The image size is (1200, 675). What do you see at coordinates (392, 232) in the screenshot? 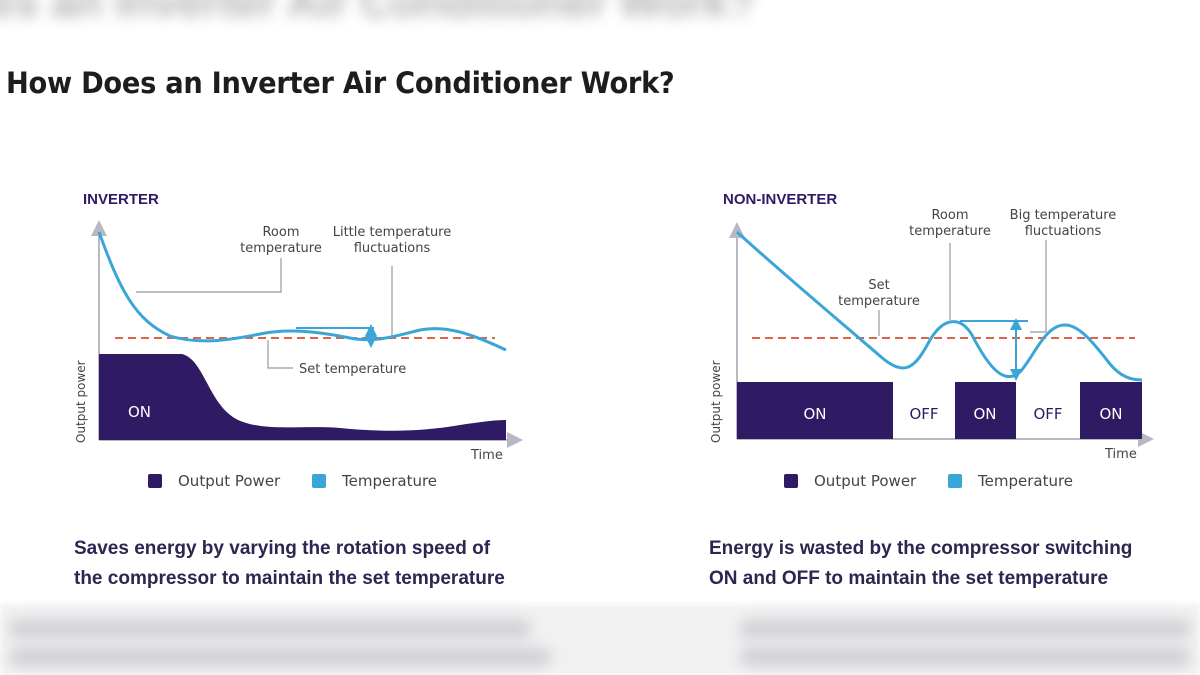
I see `inverter-fluct-label-1: Little temperature` at bounding box center [392, 232].